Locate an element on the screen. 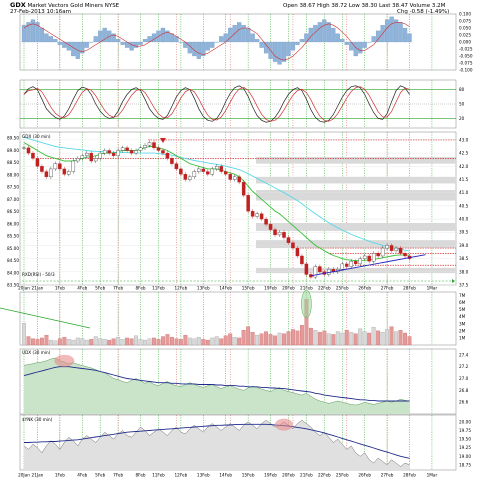  open-value: 38.67 is located at coordinates (307, 6).